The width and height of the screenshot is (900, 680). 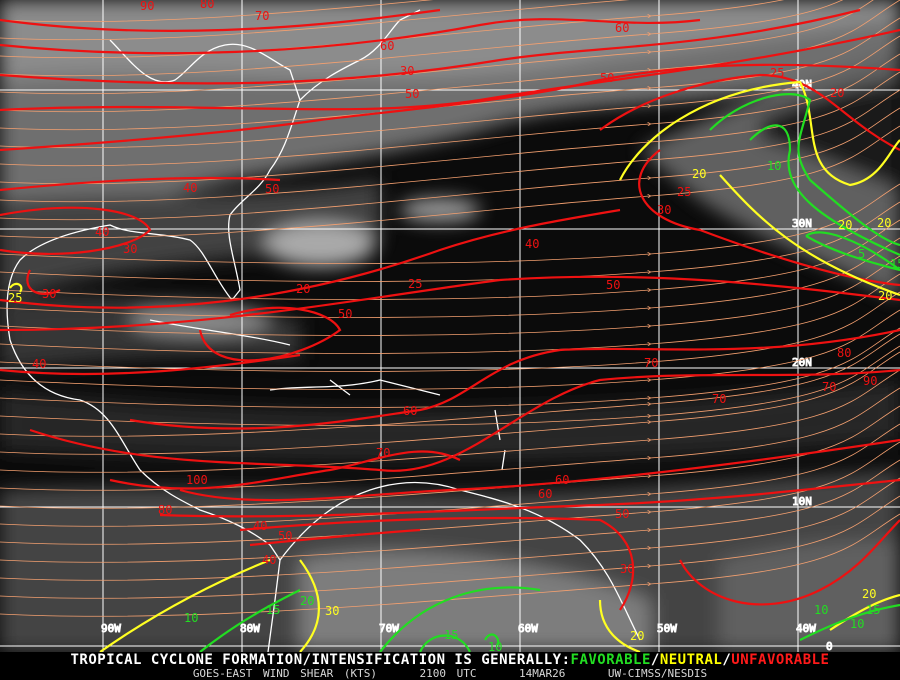 What do you see at coordinates (528, 628) in the screenshot?
I see `longitude-label: 60W` at bounding box center [528, 628].